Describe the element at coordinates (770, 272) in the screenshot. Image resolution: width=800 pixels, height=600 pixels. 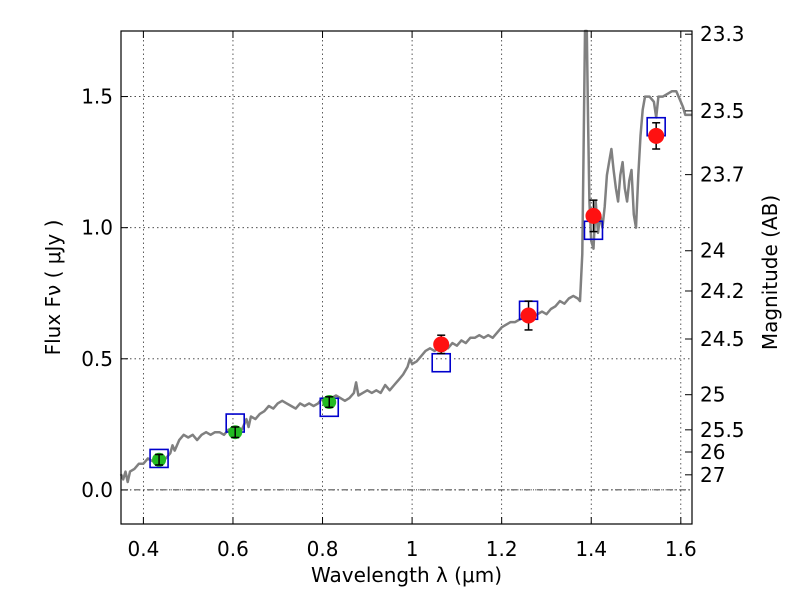
I see `magnitude-axis-label: Magnitude (AB)` at that location.